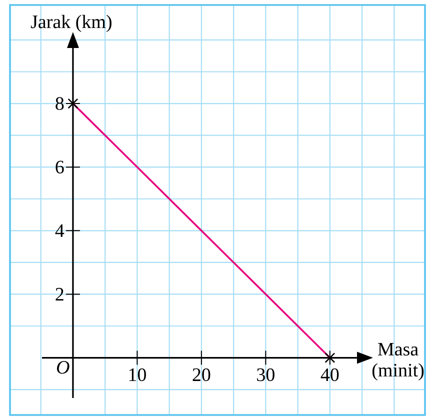 The width and height of the screenshot is (428, 420). What do you see at coordinates (265, 375) in the screenshot?
I see `x-tick-label: 30` at bounding box center [265, 375].